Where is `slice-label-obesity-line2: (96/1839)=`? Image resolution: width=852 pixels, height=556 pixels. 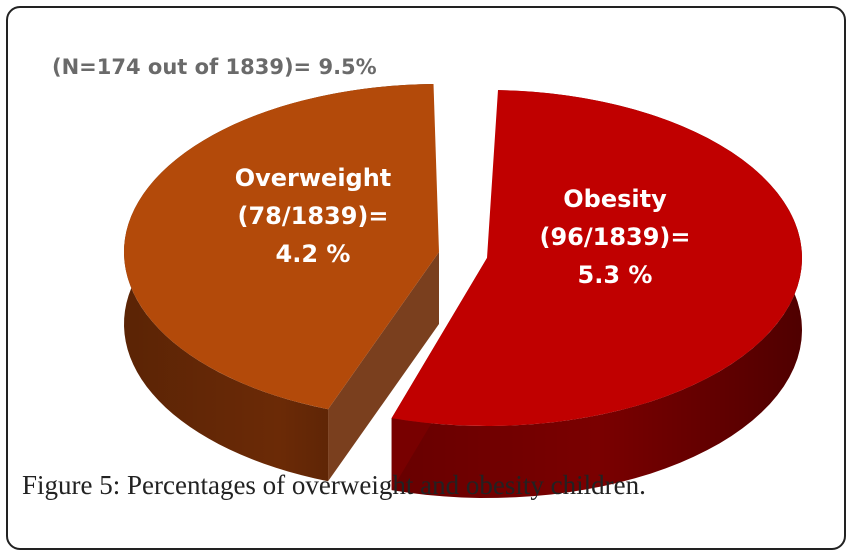 slice-label-obesity-line2: (96/1839)= is located at coordinates (614, 237).